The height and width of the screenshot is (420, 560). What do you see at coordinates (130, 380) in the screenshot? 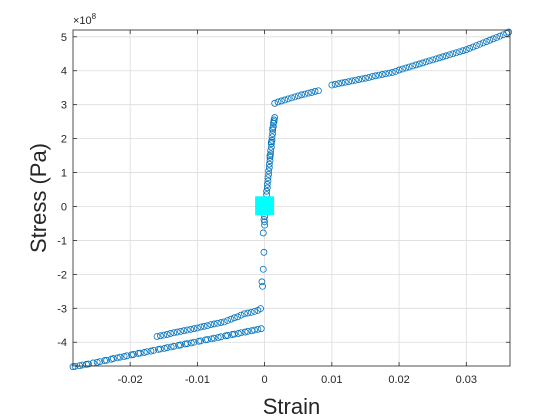
I see `x-tick-label: -0.02` at bounding box center [130, 380].